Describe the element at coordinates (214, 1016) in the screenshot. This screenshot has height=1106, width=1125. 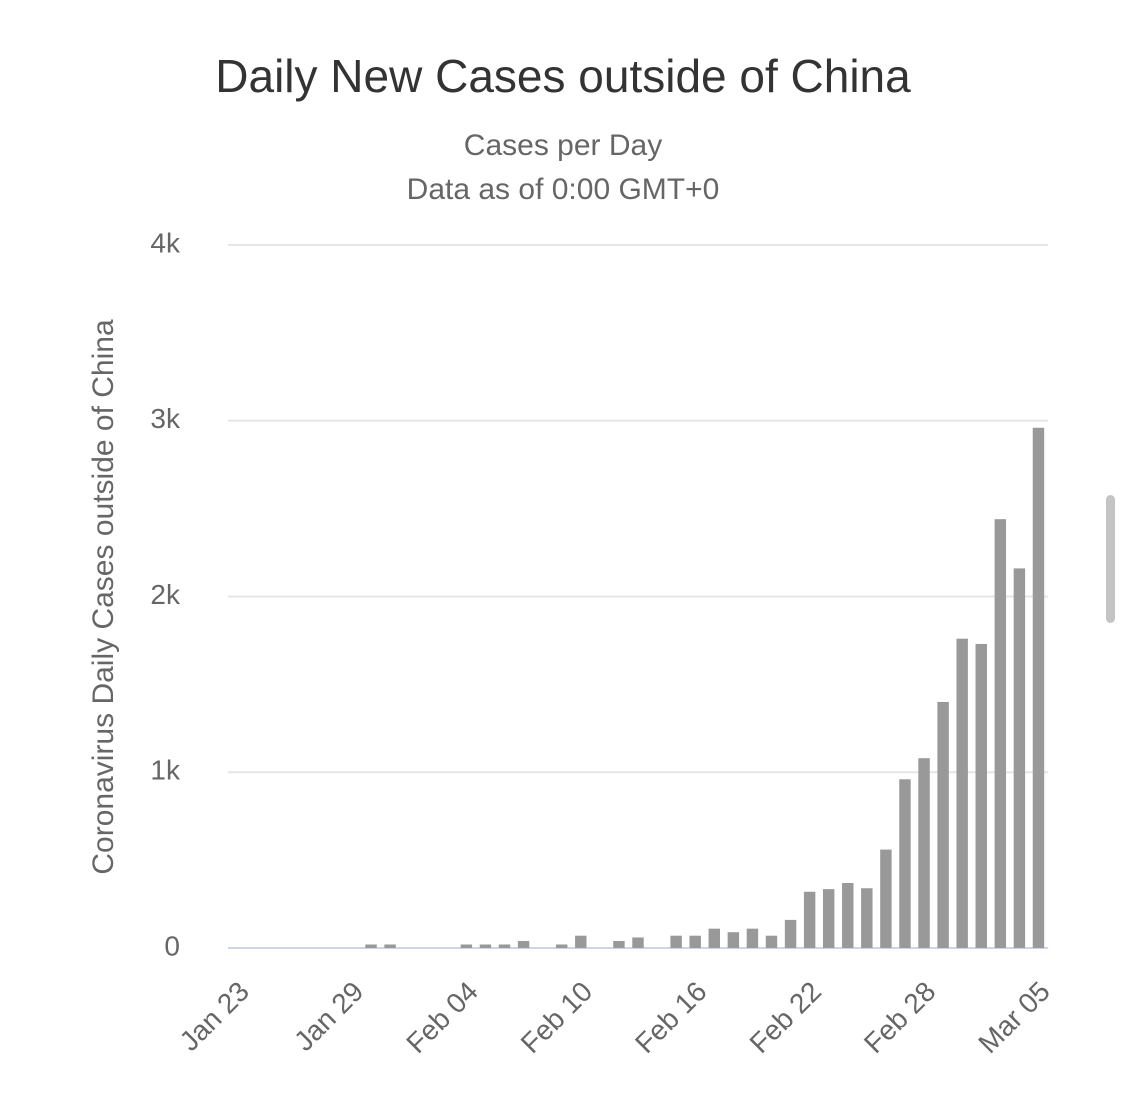
I see `x-tick-label: Jan 23` at that location.